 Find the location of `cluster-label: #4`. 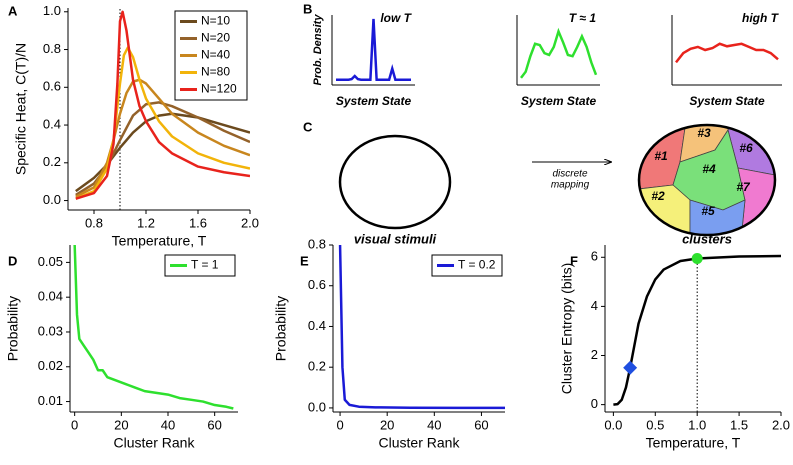

cluster-label: #4 is located at coordinates (709, 169).